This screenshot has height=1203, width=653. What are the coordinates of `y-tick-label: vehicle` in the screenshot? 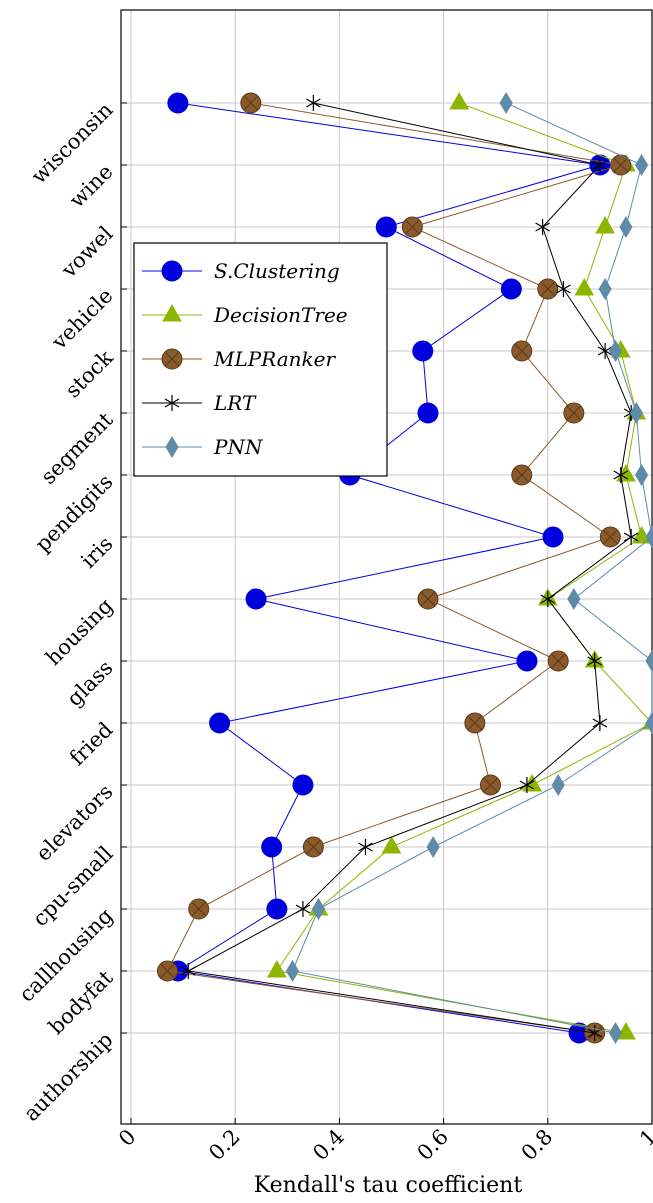 It's located at (82, 319).